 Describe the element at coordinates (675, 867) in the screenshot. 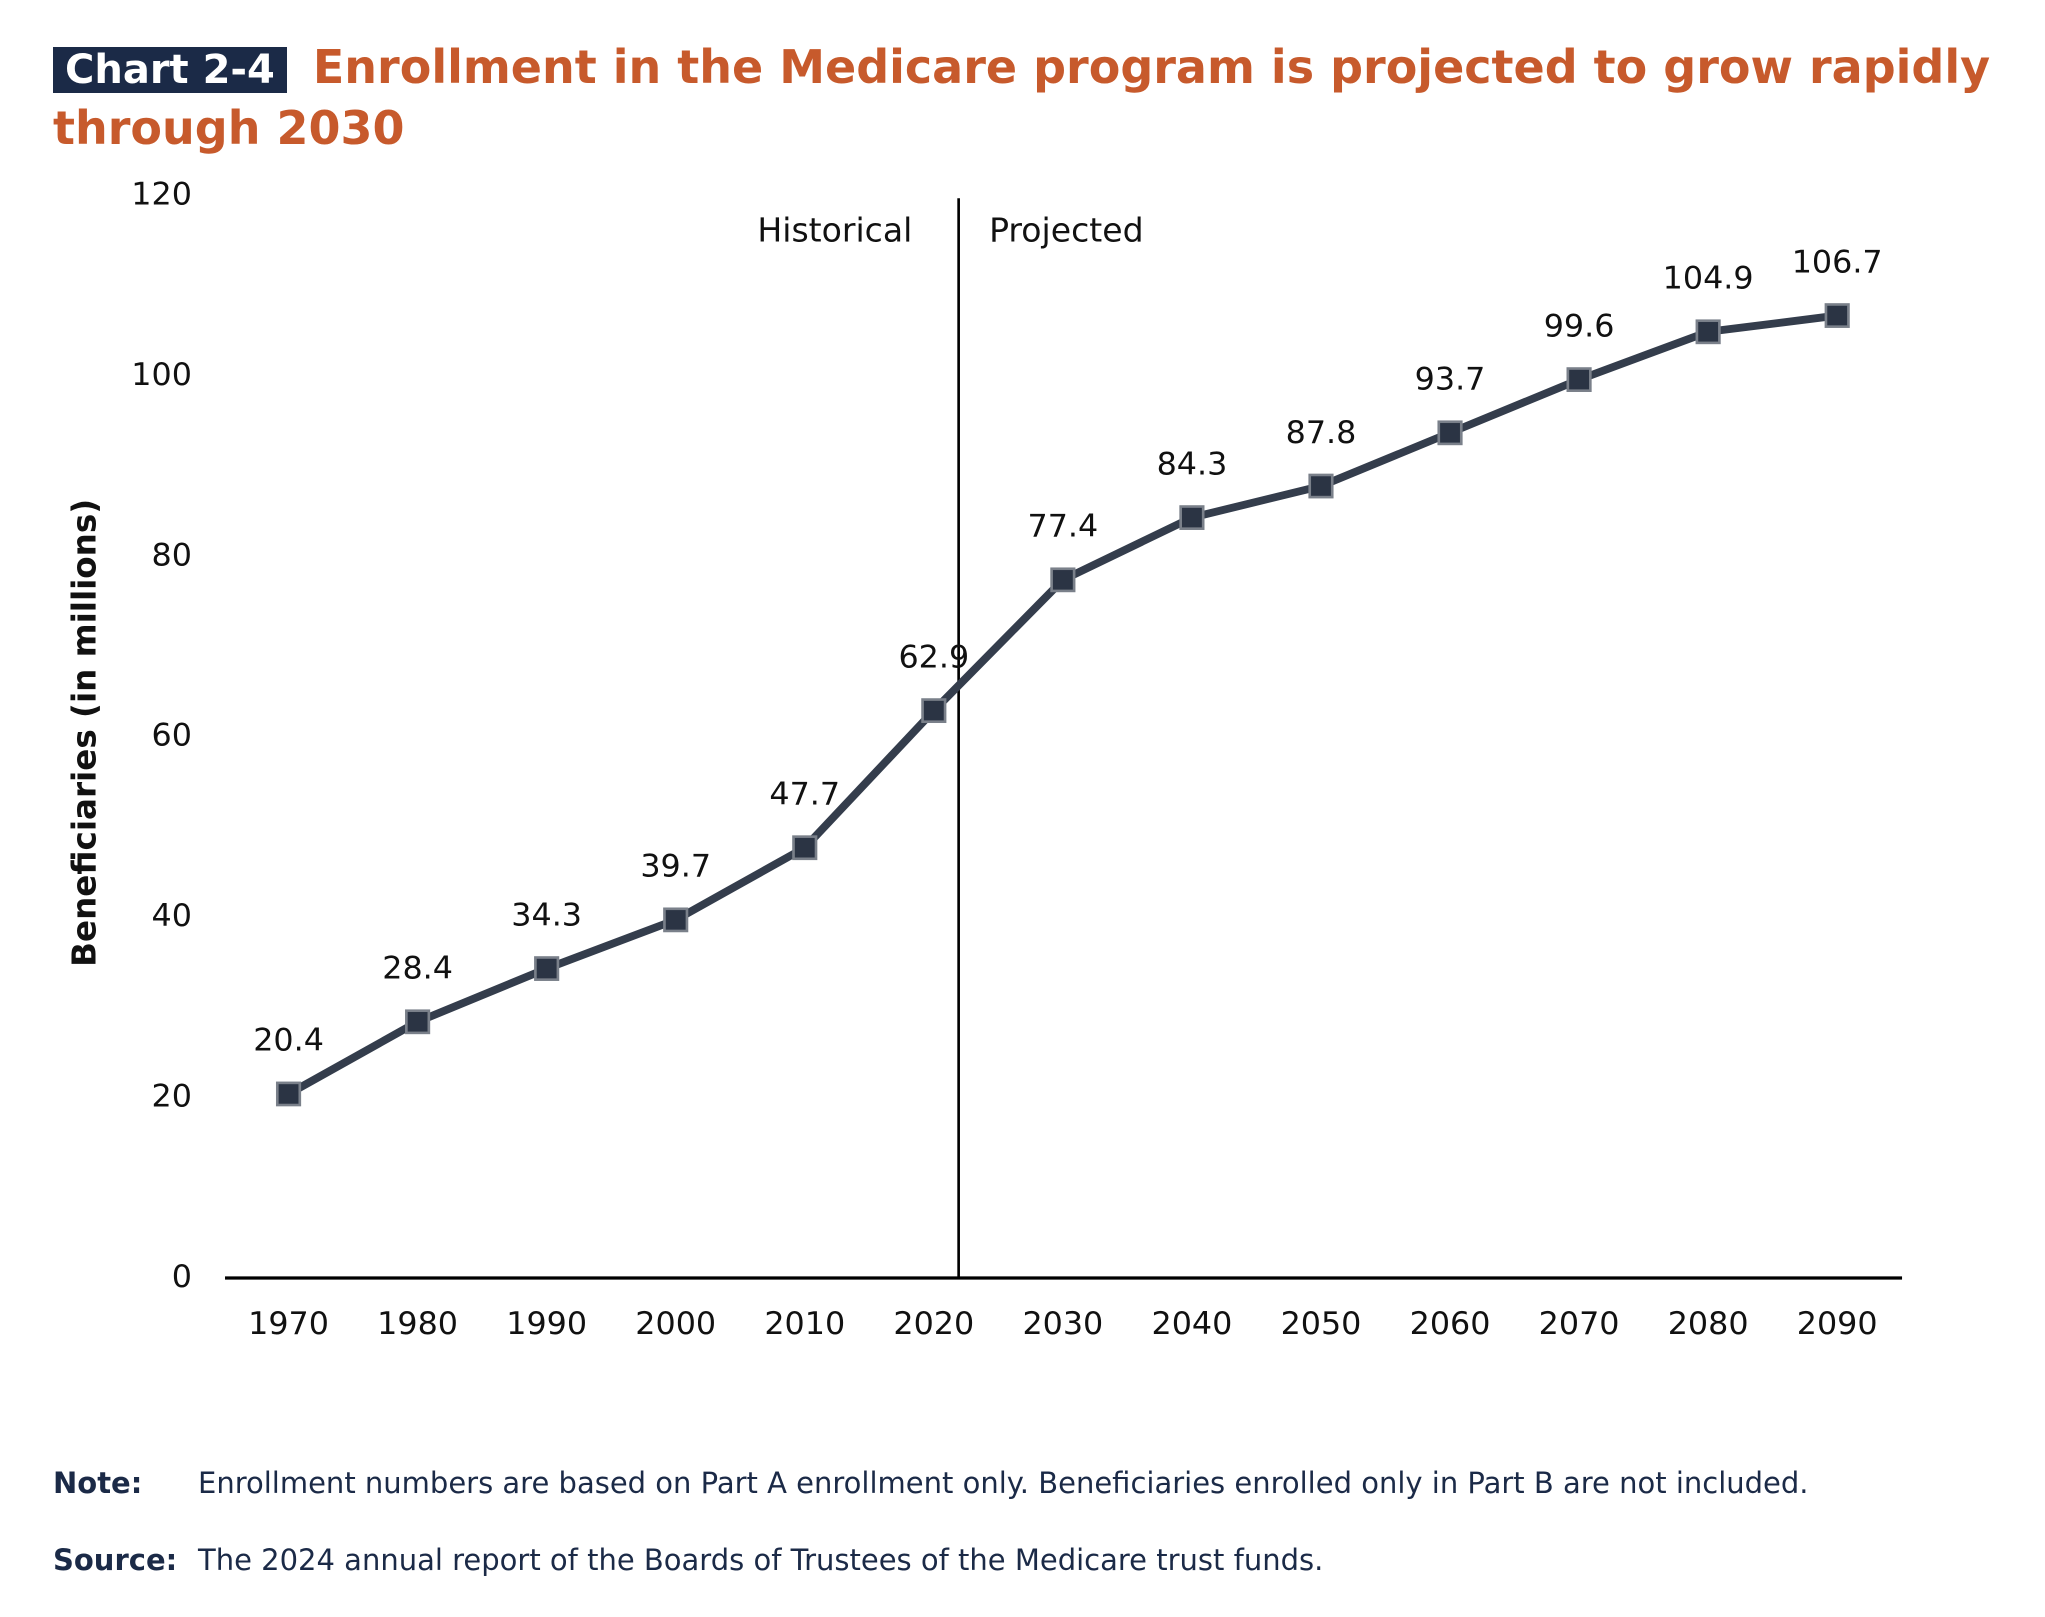

I see `data-label: 39.7` at that location.